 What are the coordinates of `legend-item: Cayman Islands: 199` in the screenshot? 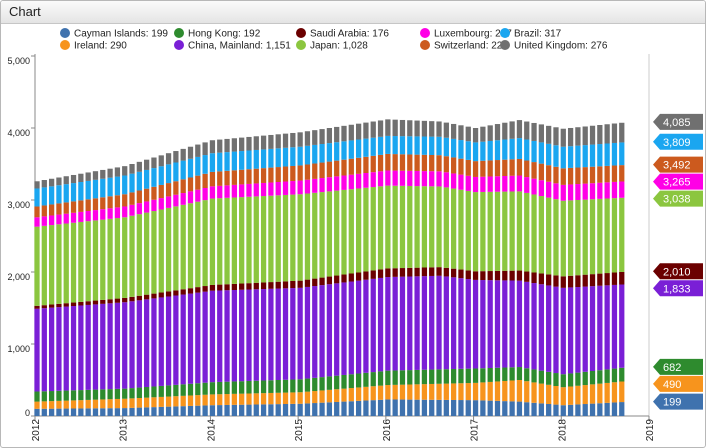 It's located at (114, 34).